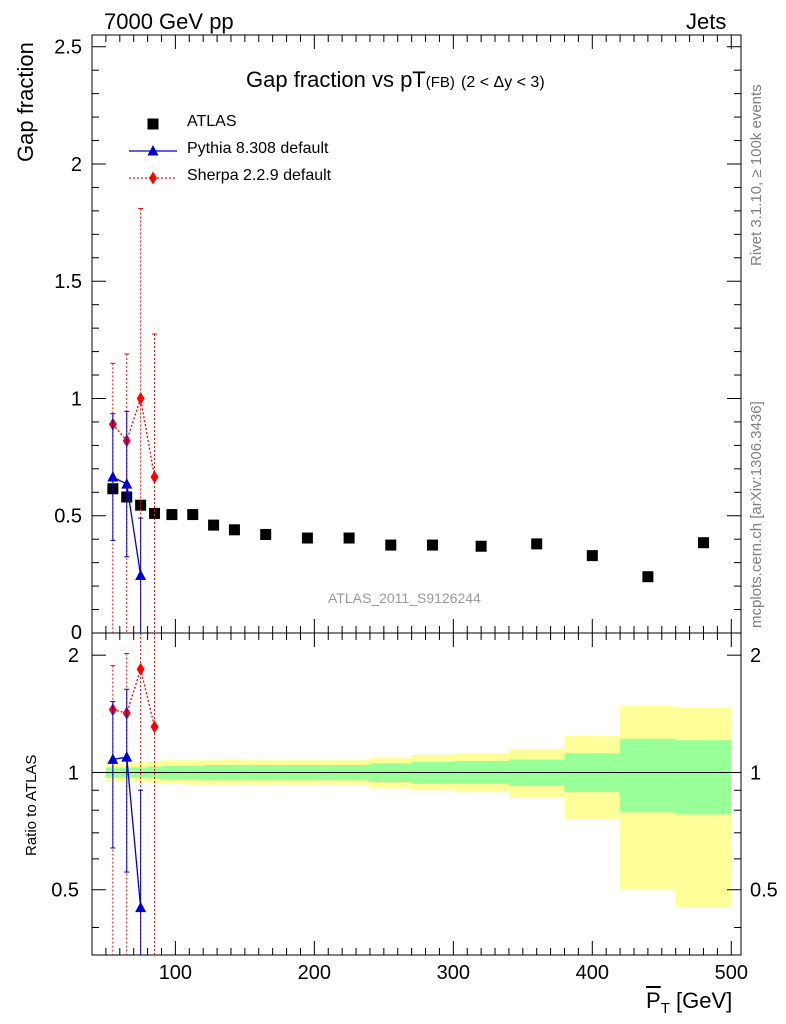 This screenshot has width=786, height=1024. Describe the element at coordinates (755, 773) in the screenshot. I see `y-tick-label-right: 1` at that location.